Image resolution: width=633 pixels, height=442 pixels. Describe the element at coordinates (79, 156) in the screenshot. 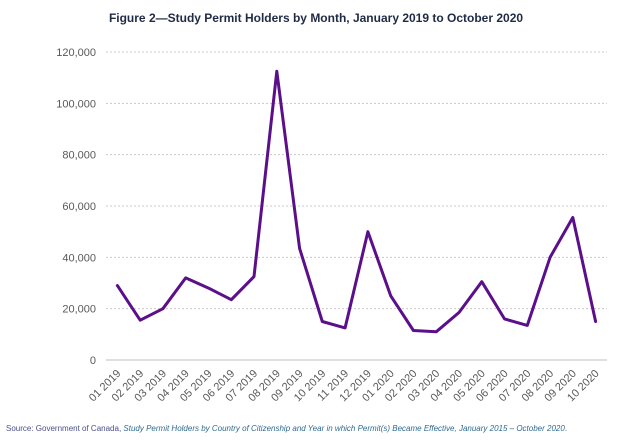

I see `y-tick-label: 80,000` at that location.